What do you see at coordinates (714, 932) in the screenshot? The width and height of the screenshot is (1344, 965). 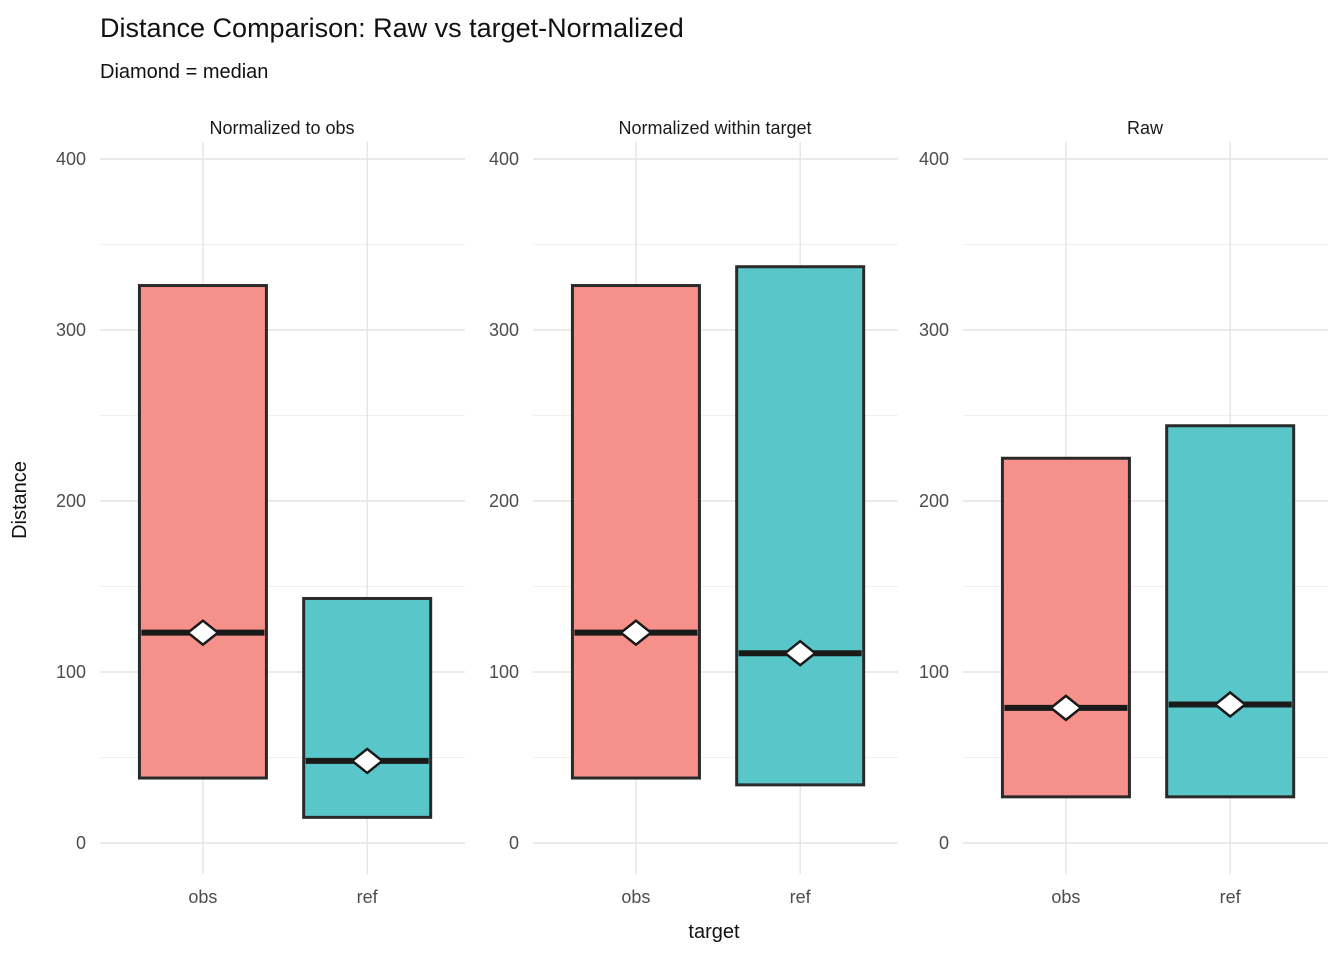 I see `x-axis-title: target` at bounding box center [714, 932].